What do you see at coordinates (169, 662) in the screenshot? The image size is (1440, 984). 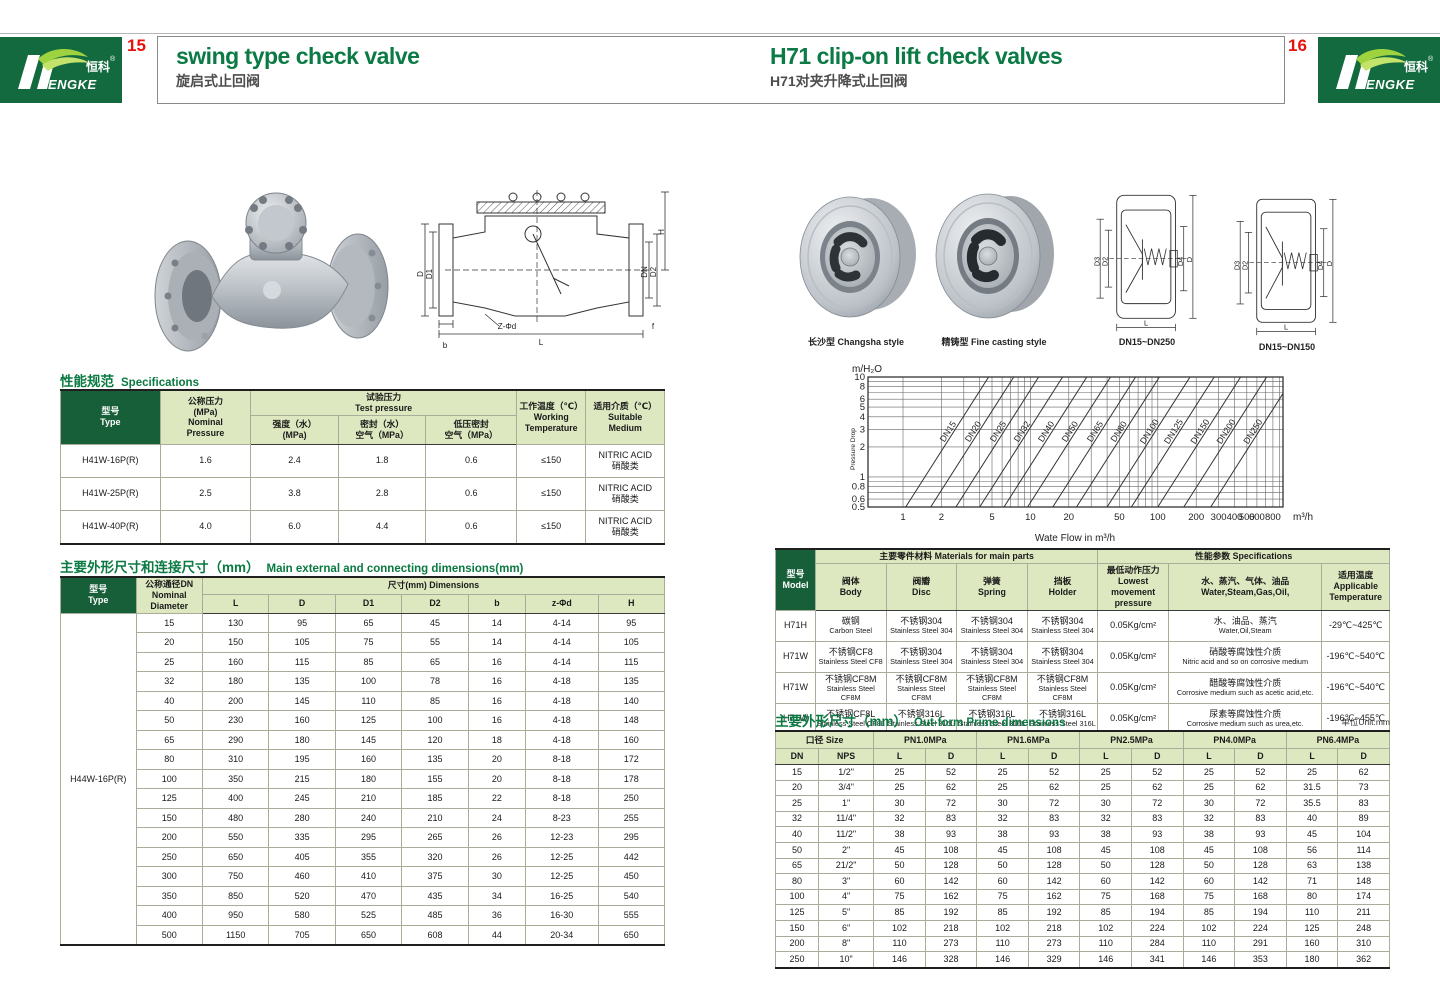 I see `cell: 25` at bounding box center [169, 662].